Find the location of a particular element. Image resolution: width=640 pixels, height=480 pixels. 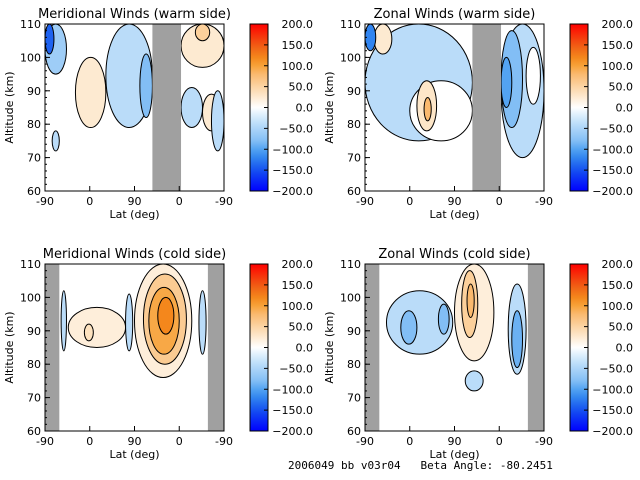

y-tick-label: 80 is located at coordinates (34, 124).